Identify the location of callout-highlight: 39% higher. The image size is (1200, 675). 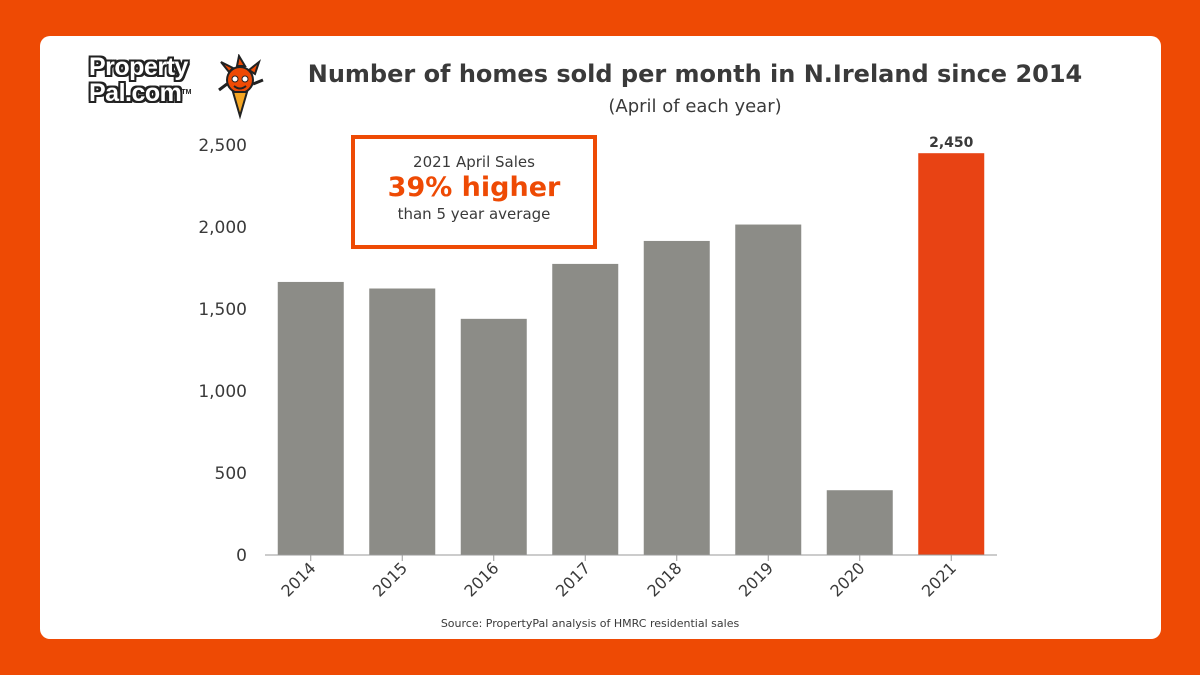
(474, 187).